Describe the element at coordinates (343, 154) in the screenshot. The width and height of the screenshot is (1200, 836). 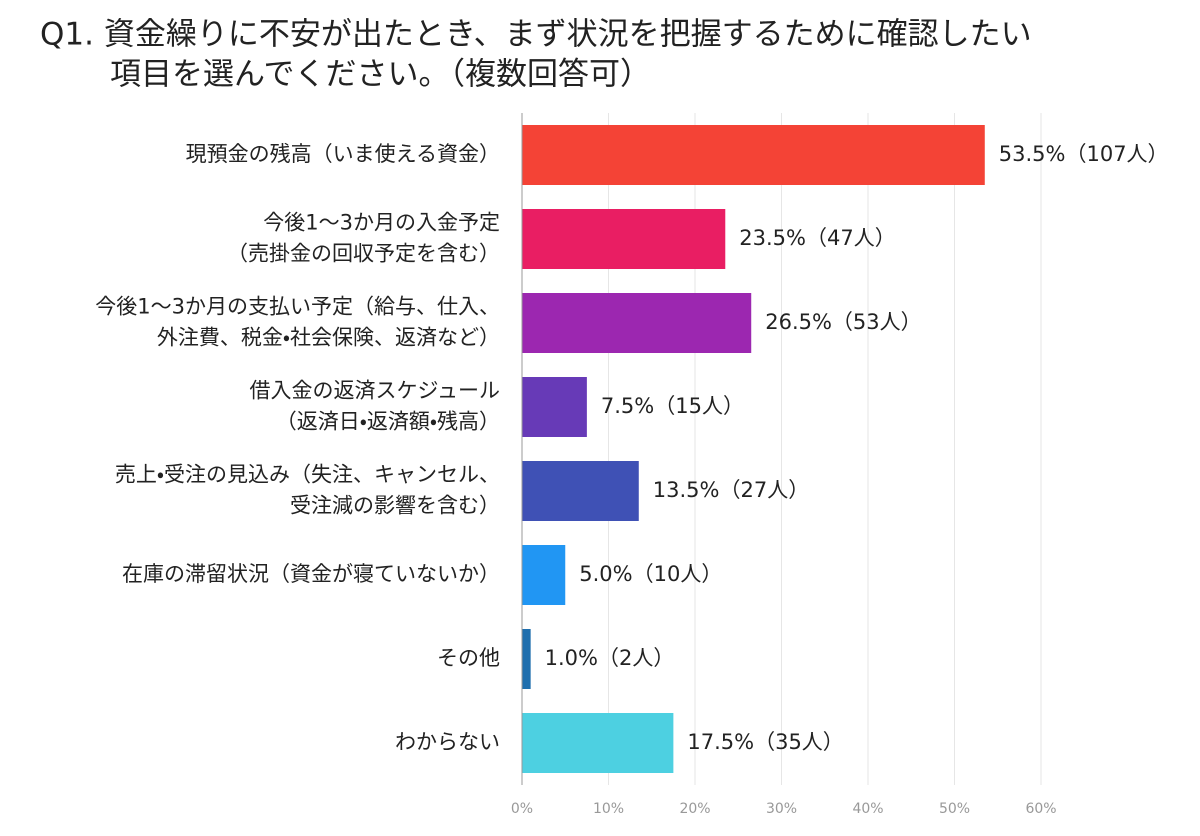
I see `y-tick-label: 現預金の残高（いま使える資金）` at that location.